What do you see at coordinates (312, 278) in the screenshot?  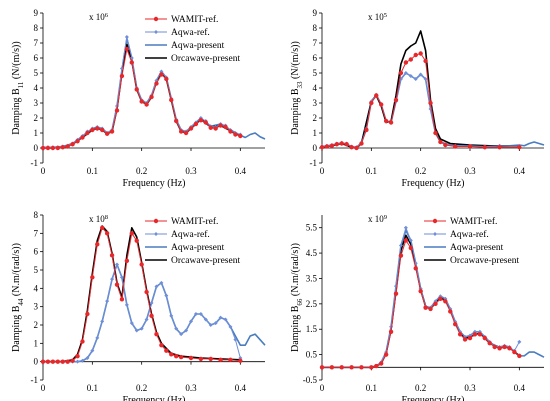 I see `y-tick-label: 3.5` at bounding box center [312, 278].